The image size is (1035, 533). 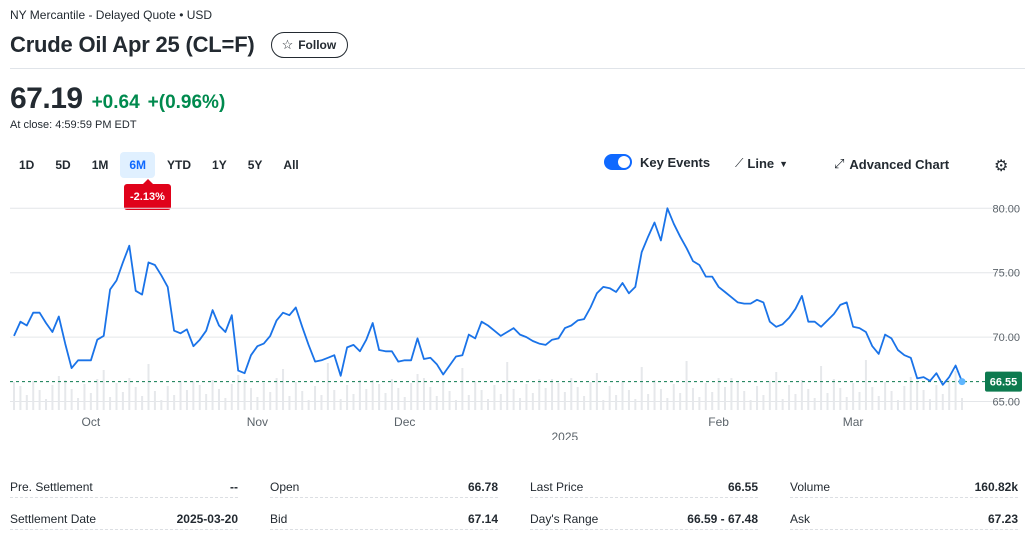 What do you see at coordinates (644, 519) in the screenshot?
I see `stat-days-range: Day's Range 66.59 - 67.48` at bounding box center [644, 519].